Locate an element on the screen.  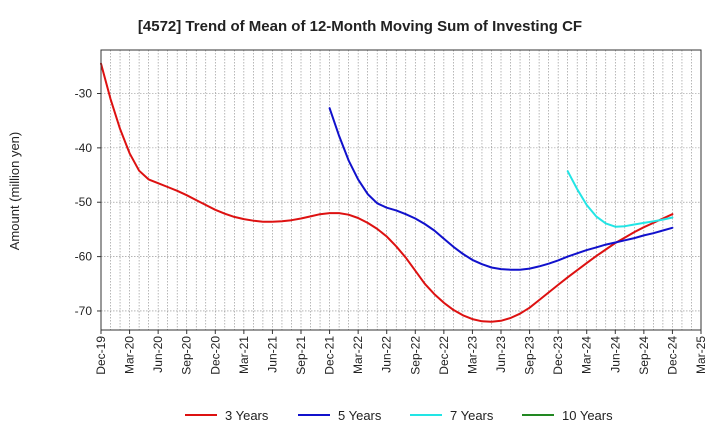
x-tick-label: Jun-23 is located at coordinates (501, 354).